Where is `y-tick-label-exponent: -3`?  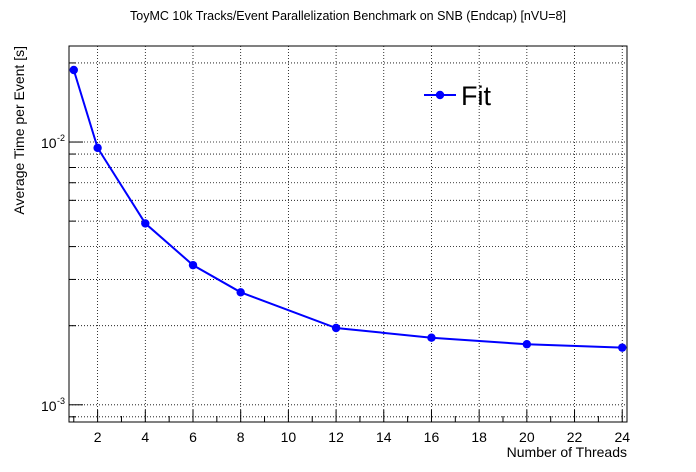 y-tick-label-exponent: -3 is located at coordinates (61, 401).